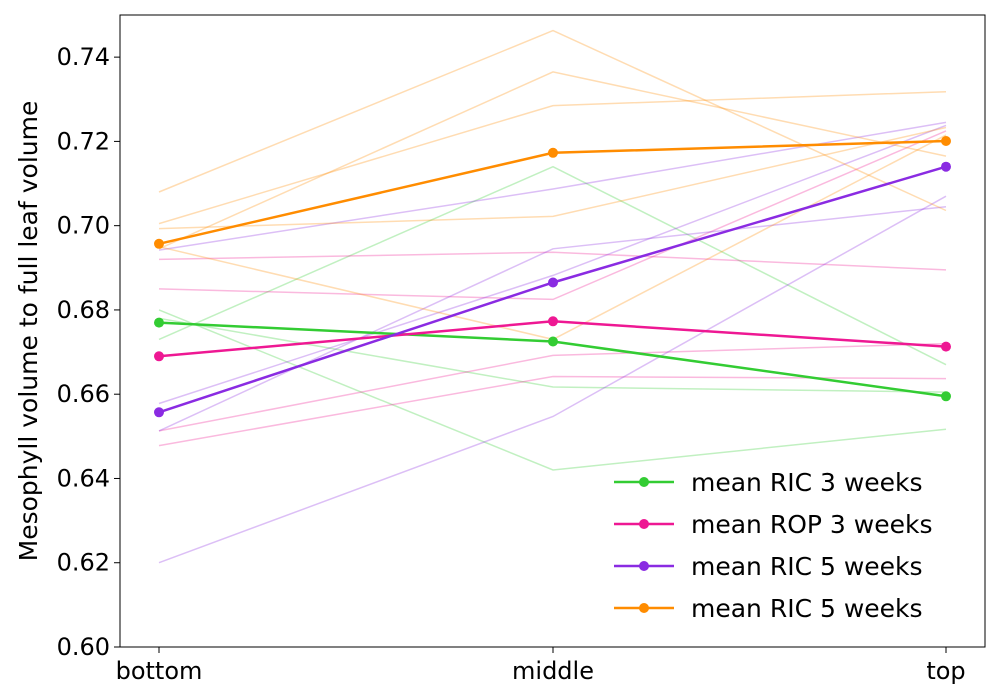 The height and width of the screenshot is (700, 1000). What do you see at coordinates (83, 478) in the screenshot?
I see `y-tick-label-2: 0.64` at bounding box center [83, 478].